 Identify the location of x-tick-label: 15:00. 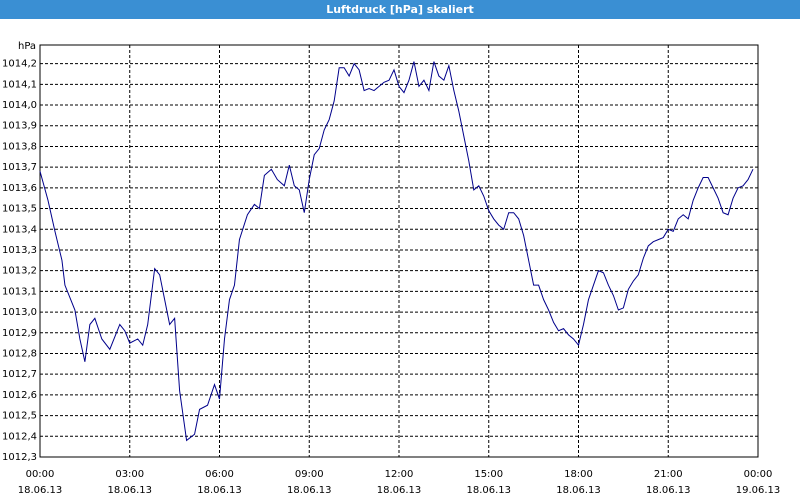
(488, 474).